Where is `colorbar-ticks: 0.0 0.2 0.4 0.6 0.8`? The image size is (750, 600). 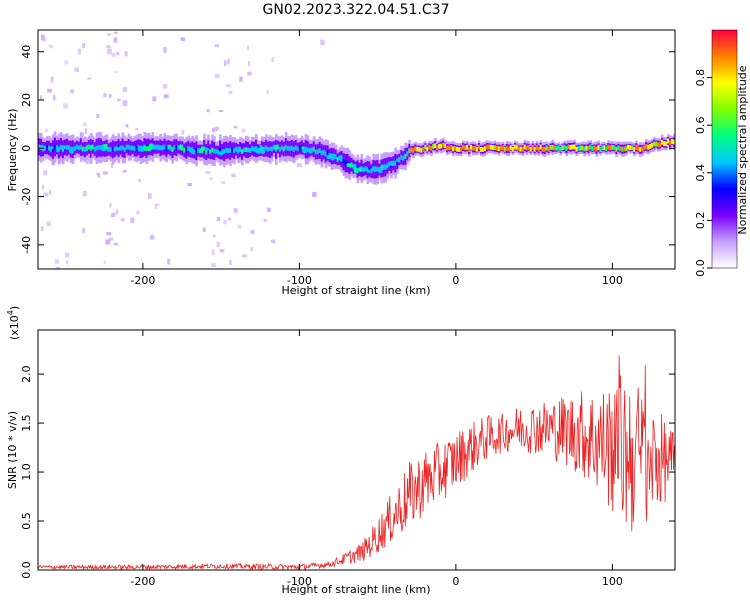
colorbar-ticks: 0.0 0.2 0.4 0.6 0.8 is located at coordinates (703, 173).